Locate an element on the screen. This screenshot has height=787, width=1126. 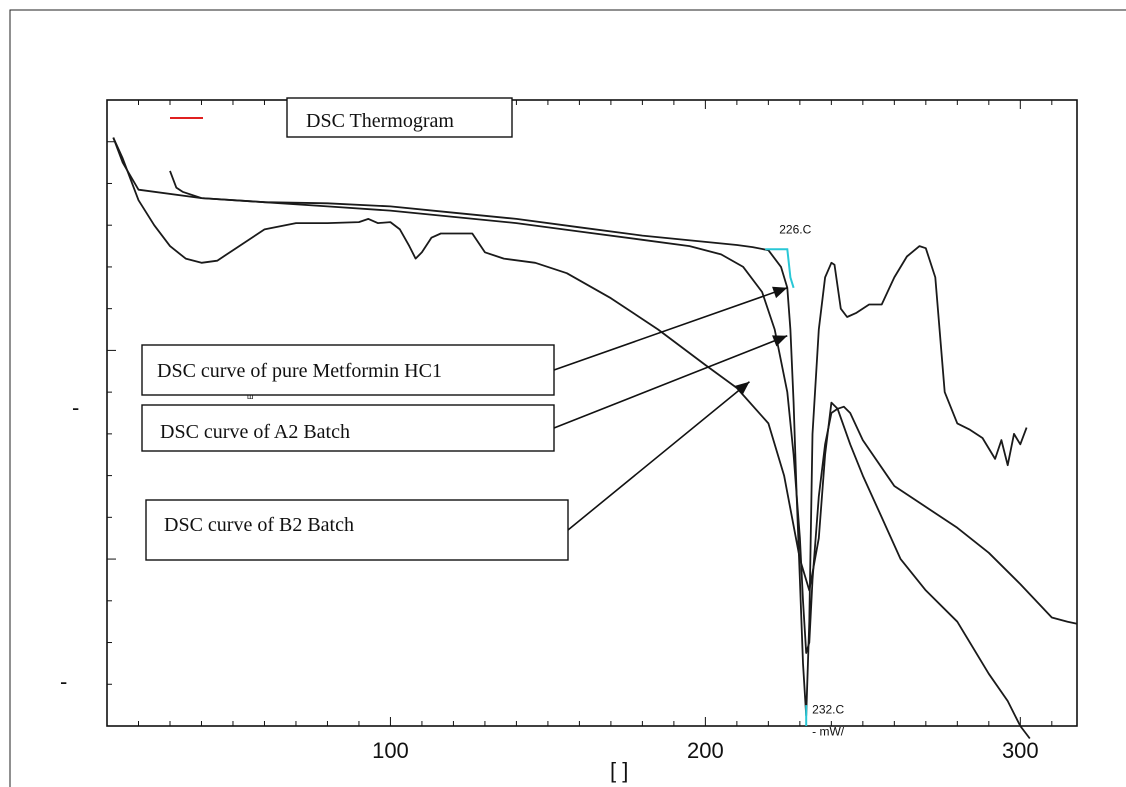
onset-annotation: 226.C is located at coordinates (795, 230).